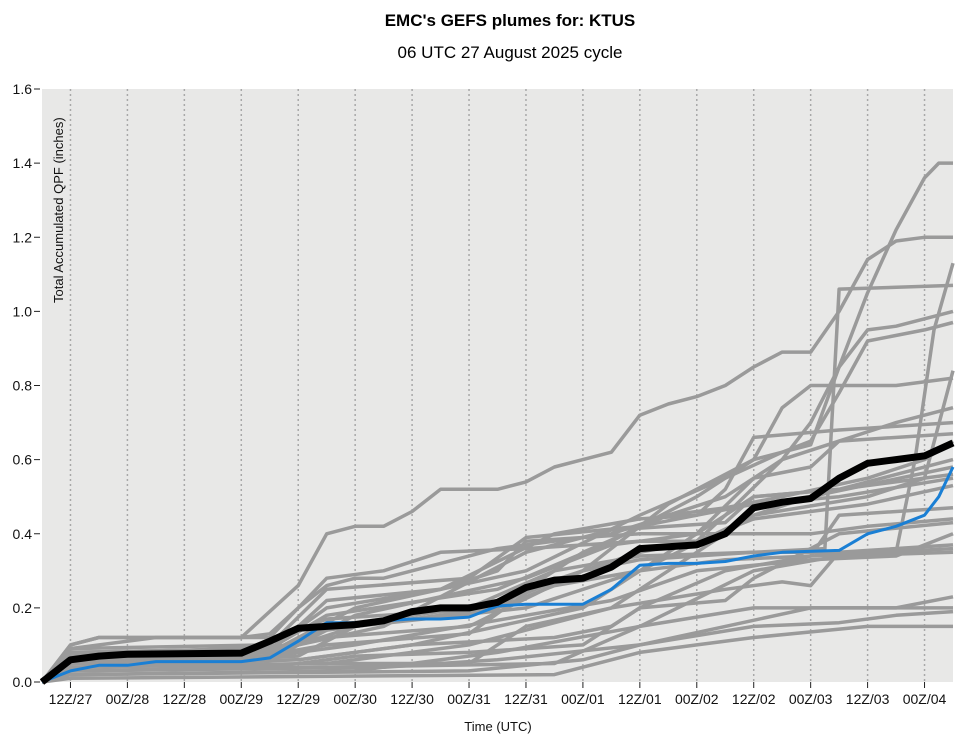 This screenshot has width=967, height=737. What do you see at coordinates (23, 163) in the screenshot?
I see `y-tick-label: 1.4` at bounding box center [23, 163].